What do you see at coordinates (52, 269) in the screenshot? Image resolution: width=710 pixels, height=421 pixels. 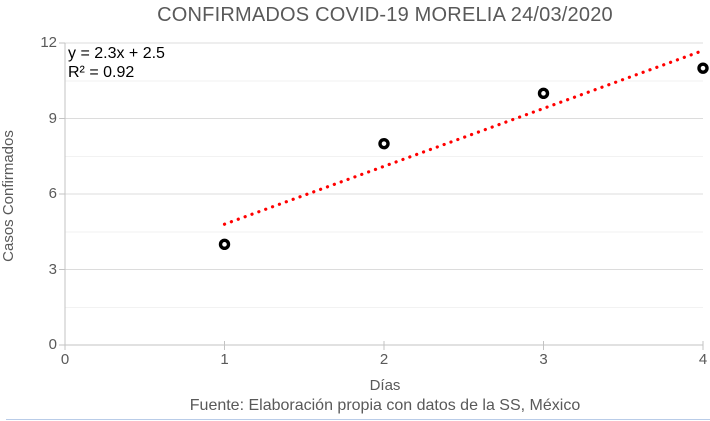 I see `y-axis-tick-label: 3` at bounding box center [52, 269].